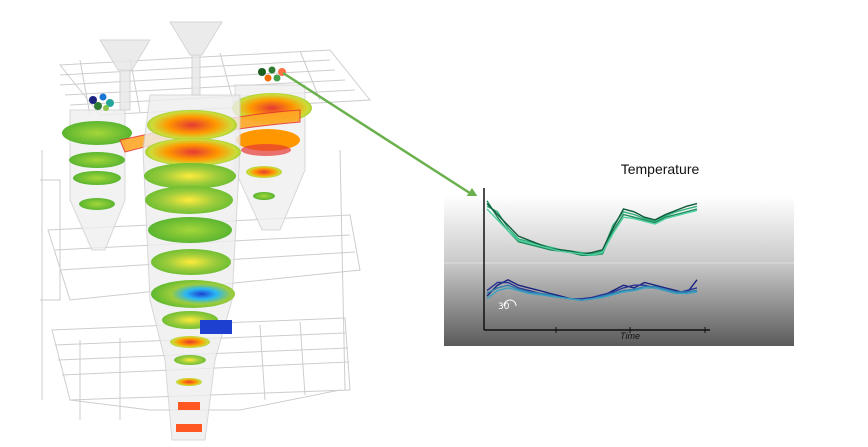 This screenshot has height=447, width=868. Describe the element at coordinates (510, 303) in the screenshot. I see `ylabel-arc` at that location.